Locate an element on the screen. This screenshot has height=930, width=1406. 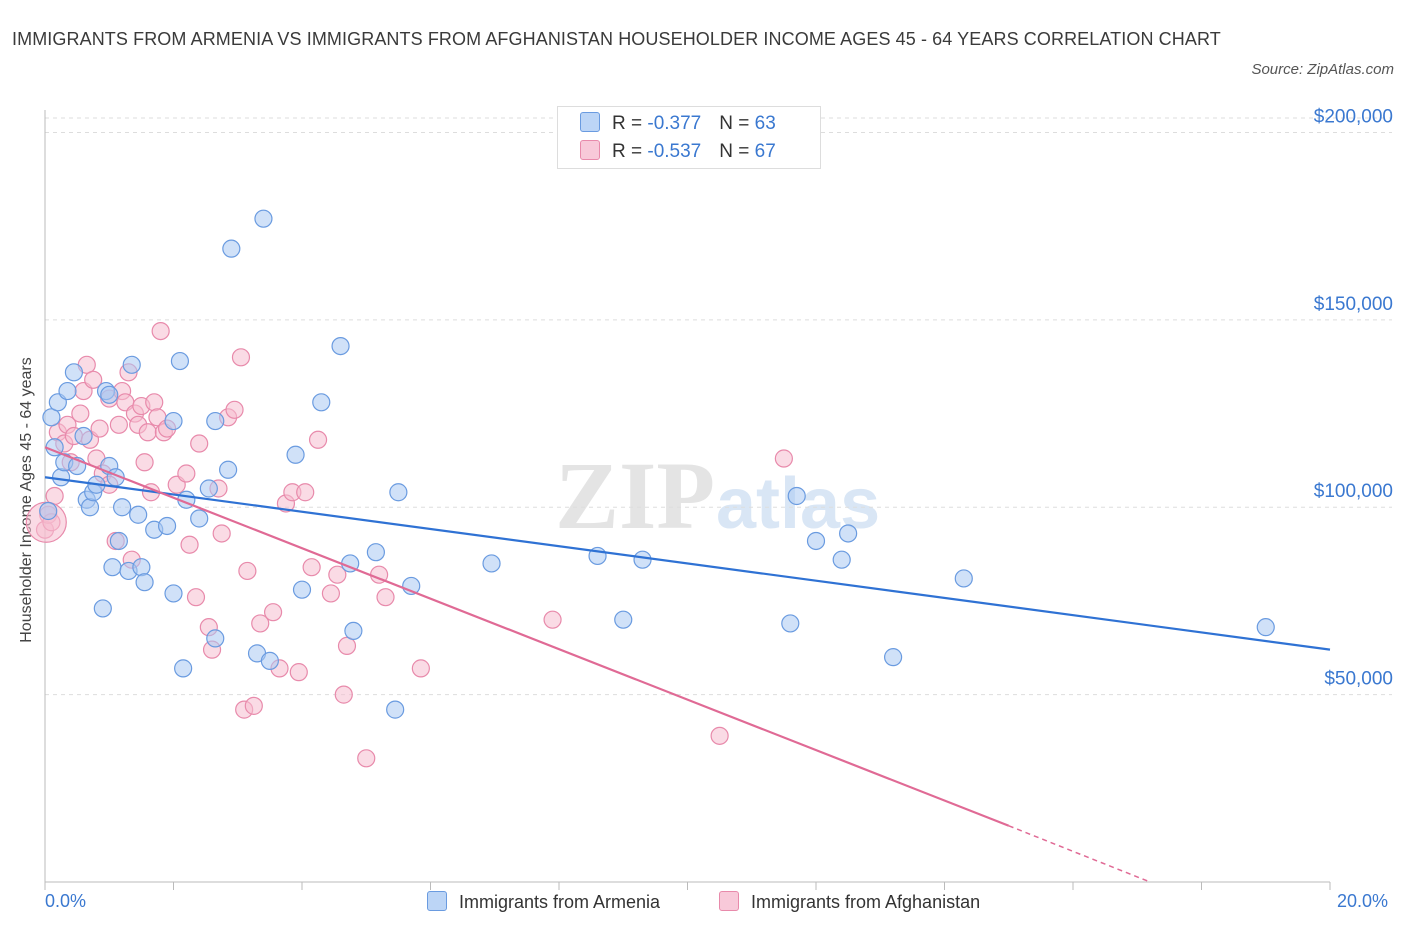
bottom-legend-afghanistan: Immigrants from Afghanistan is located at coordinates (849, 902).